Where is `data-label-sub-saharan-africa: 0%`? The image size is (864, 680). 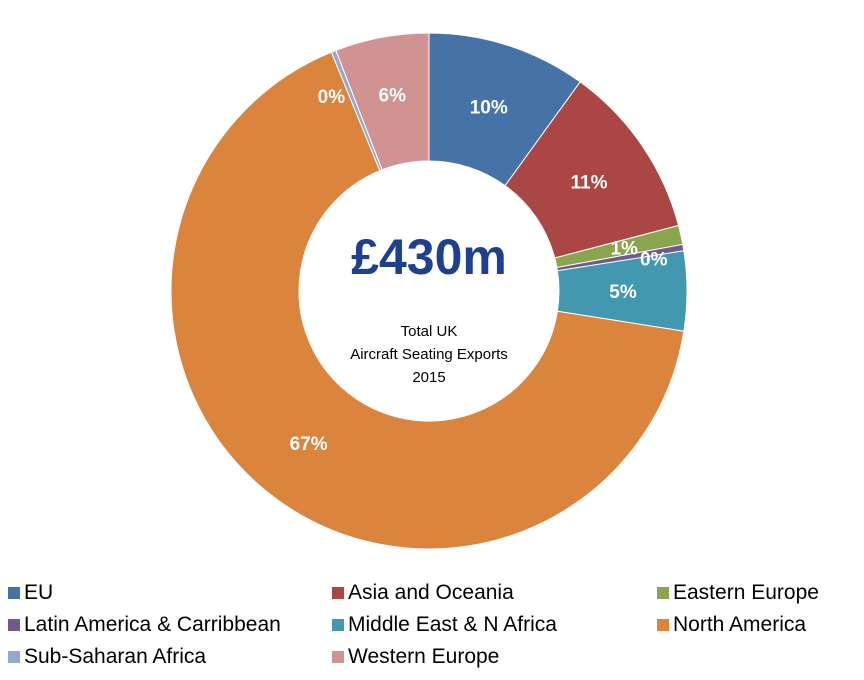
data-label-sub-saharan-africa: 0% is located at coordinates (332, 97).